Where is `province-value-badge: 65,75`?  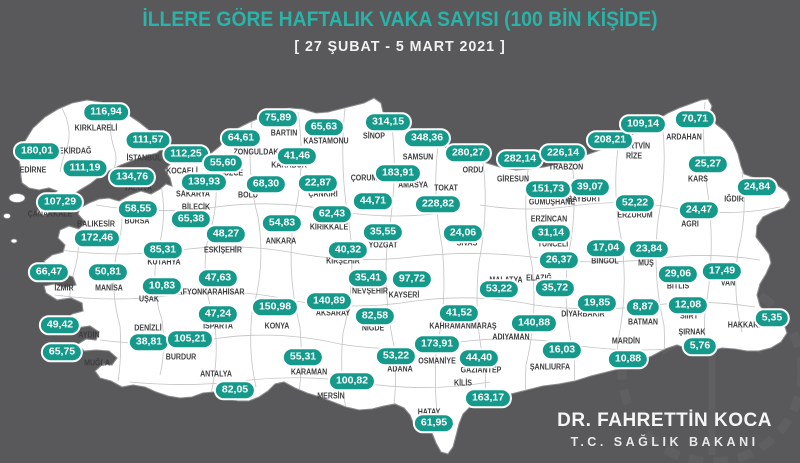 province-value-badge: 65,75 is located at coordinates (62, 352).